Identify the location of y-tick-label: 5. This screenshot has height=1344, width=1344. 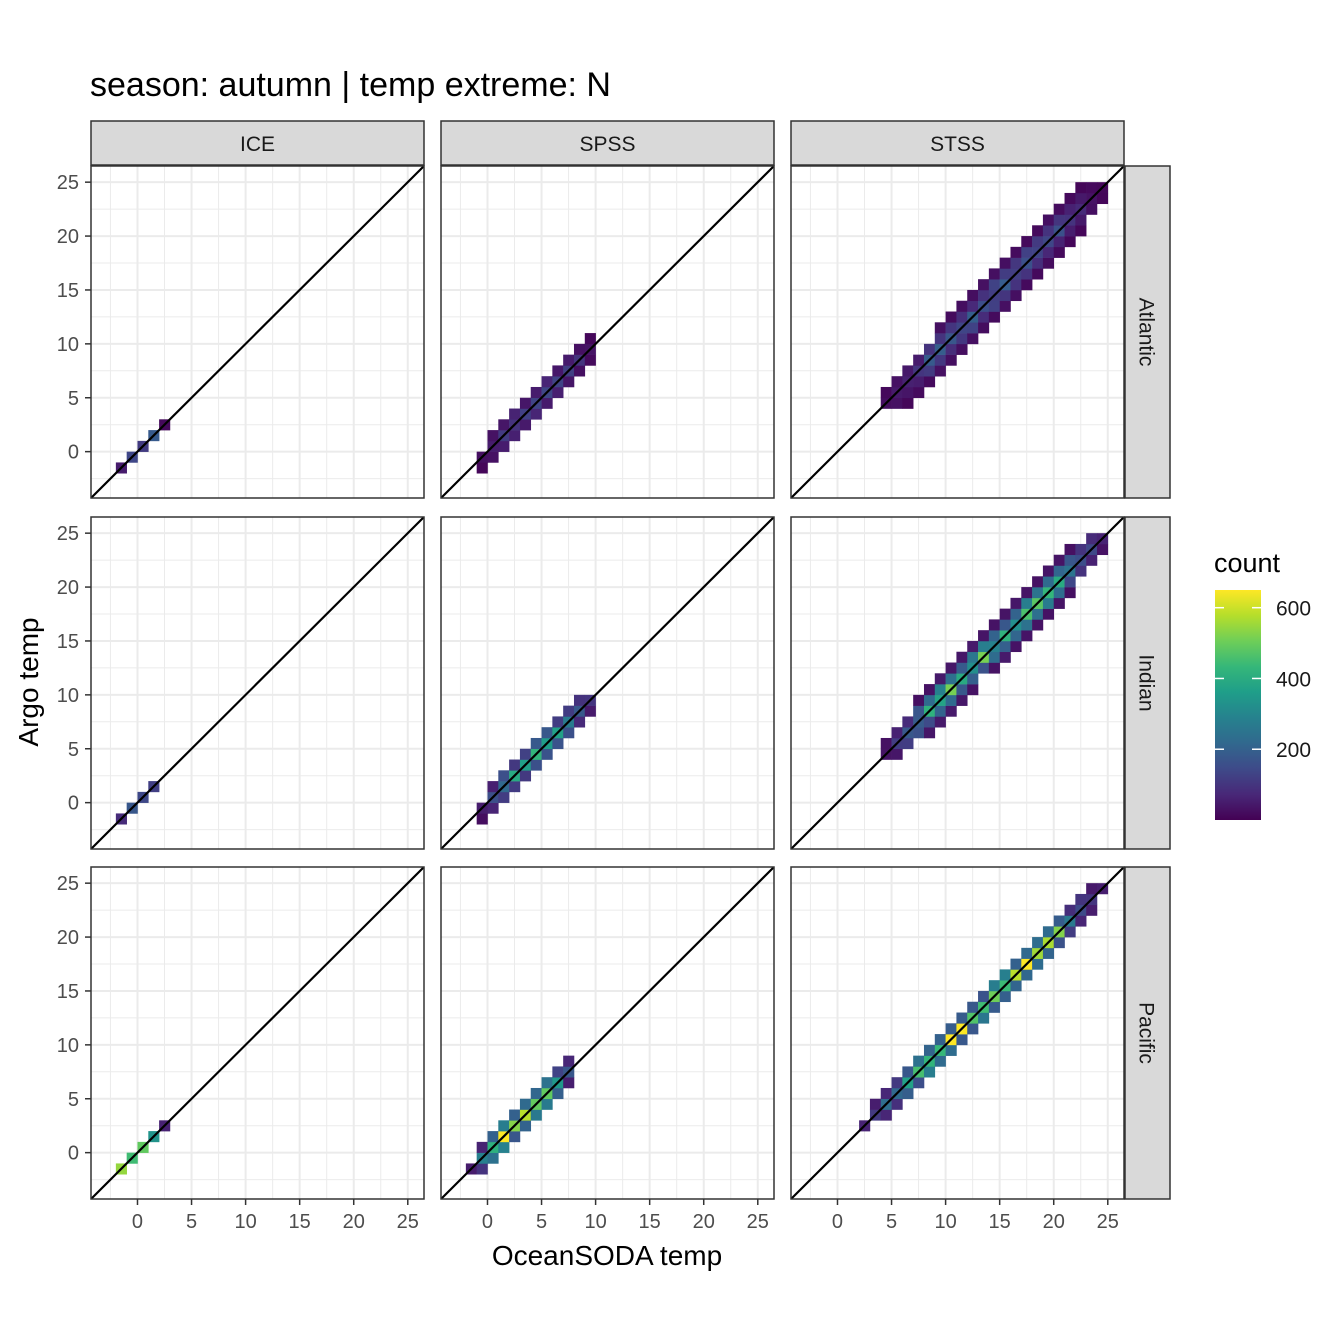
(73, 1100).